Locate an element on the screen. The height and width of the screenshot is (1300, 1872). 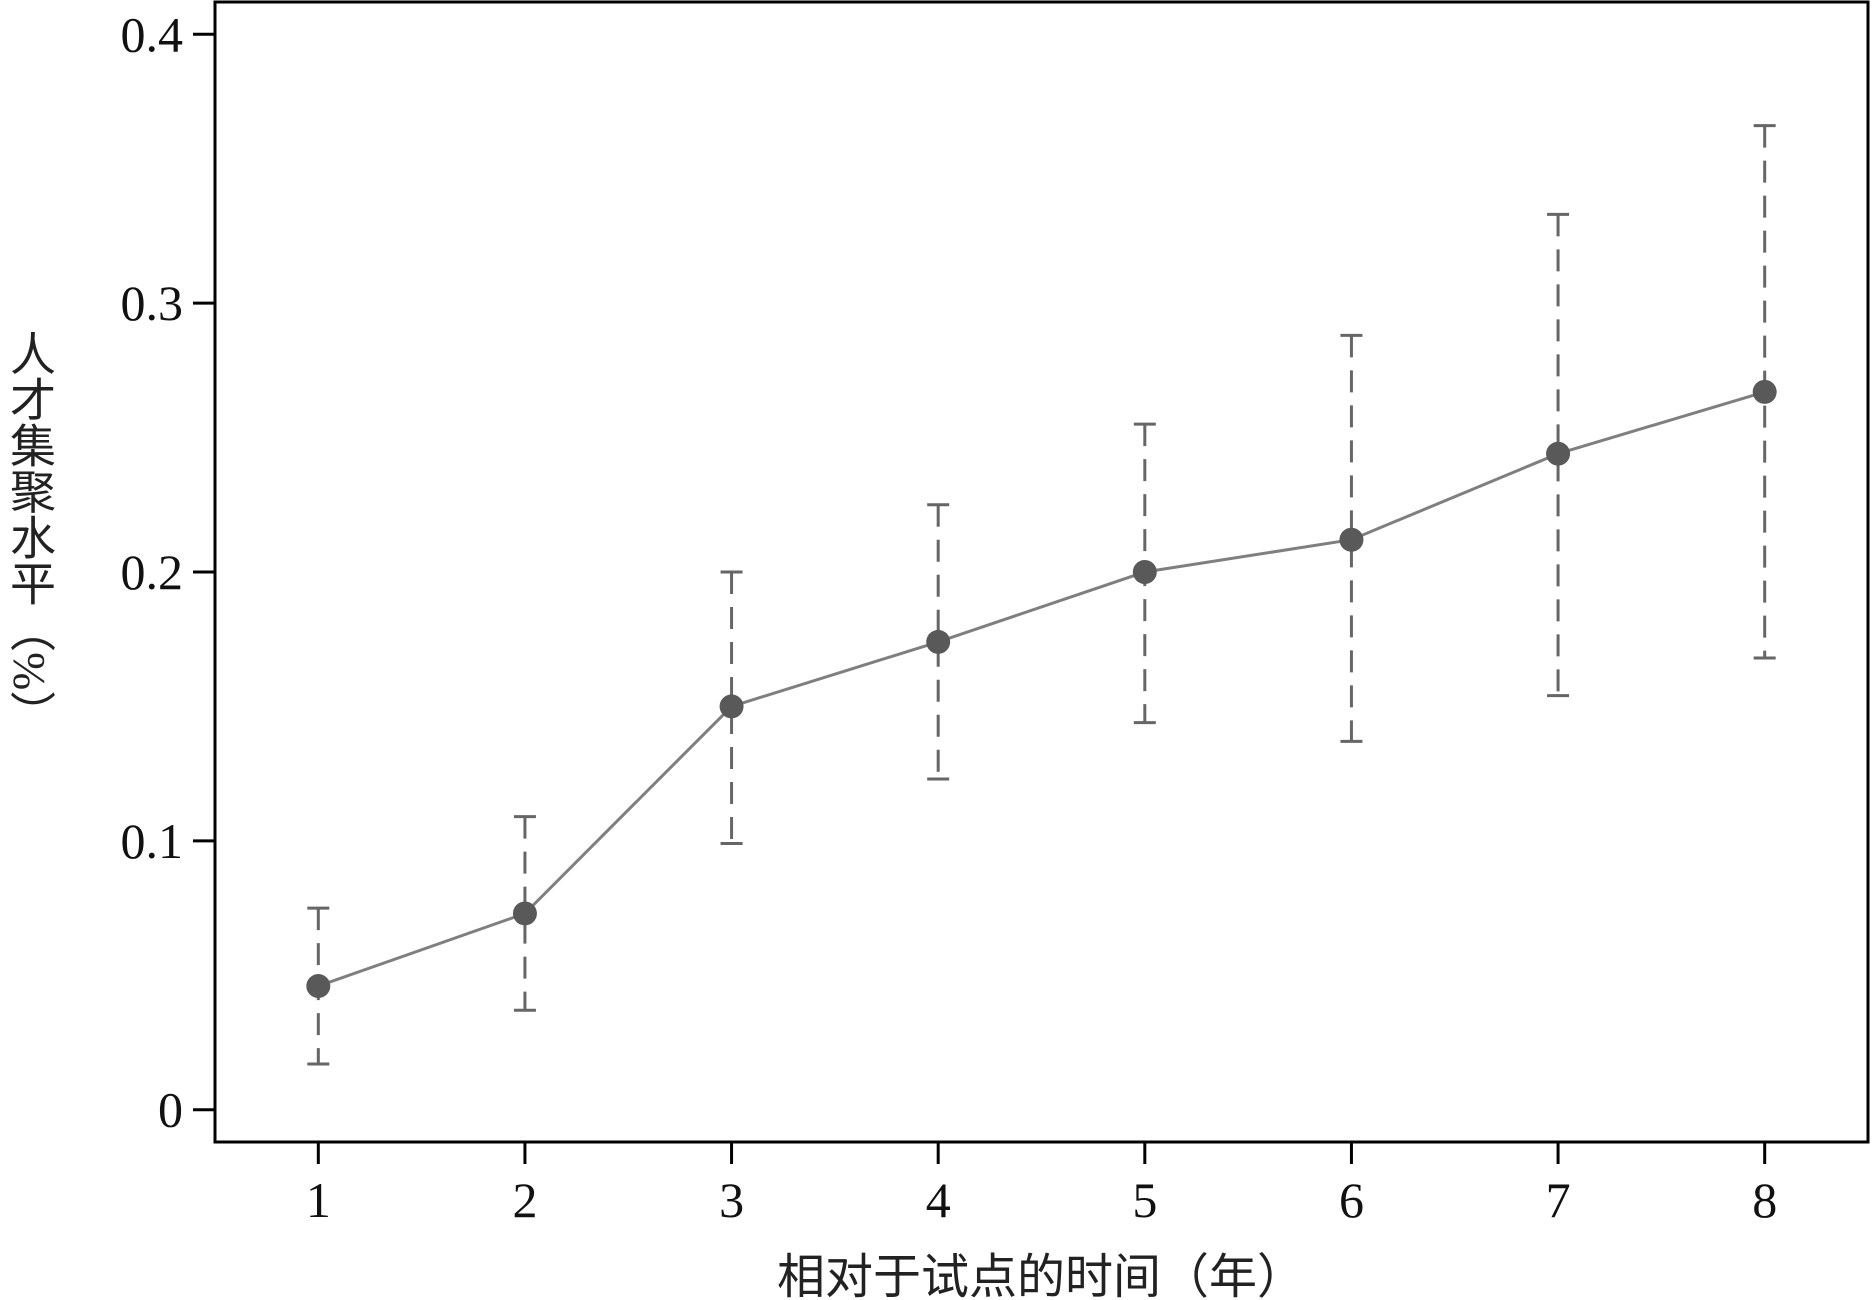
x-tick-label: 8 is located at coordinates (1764, 1200).